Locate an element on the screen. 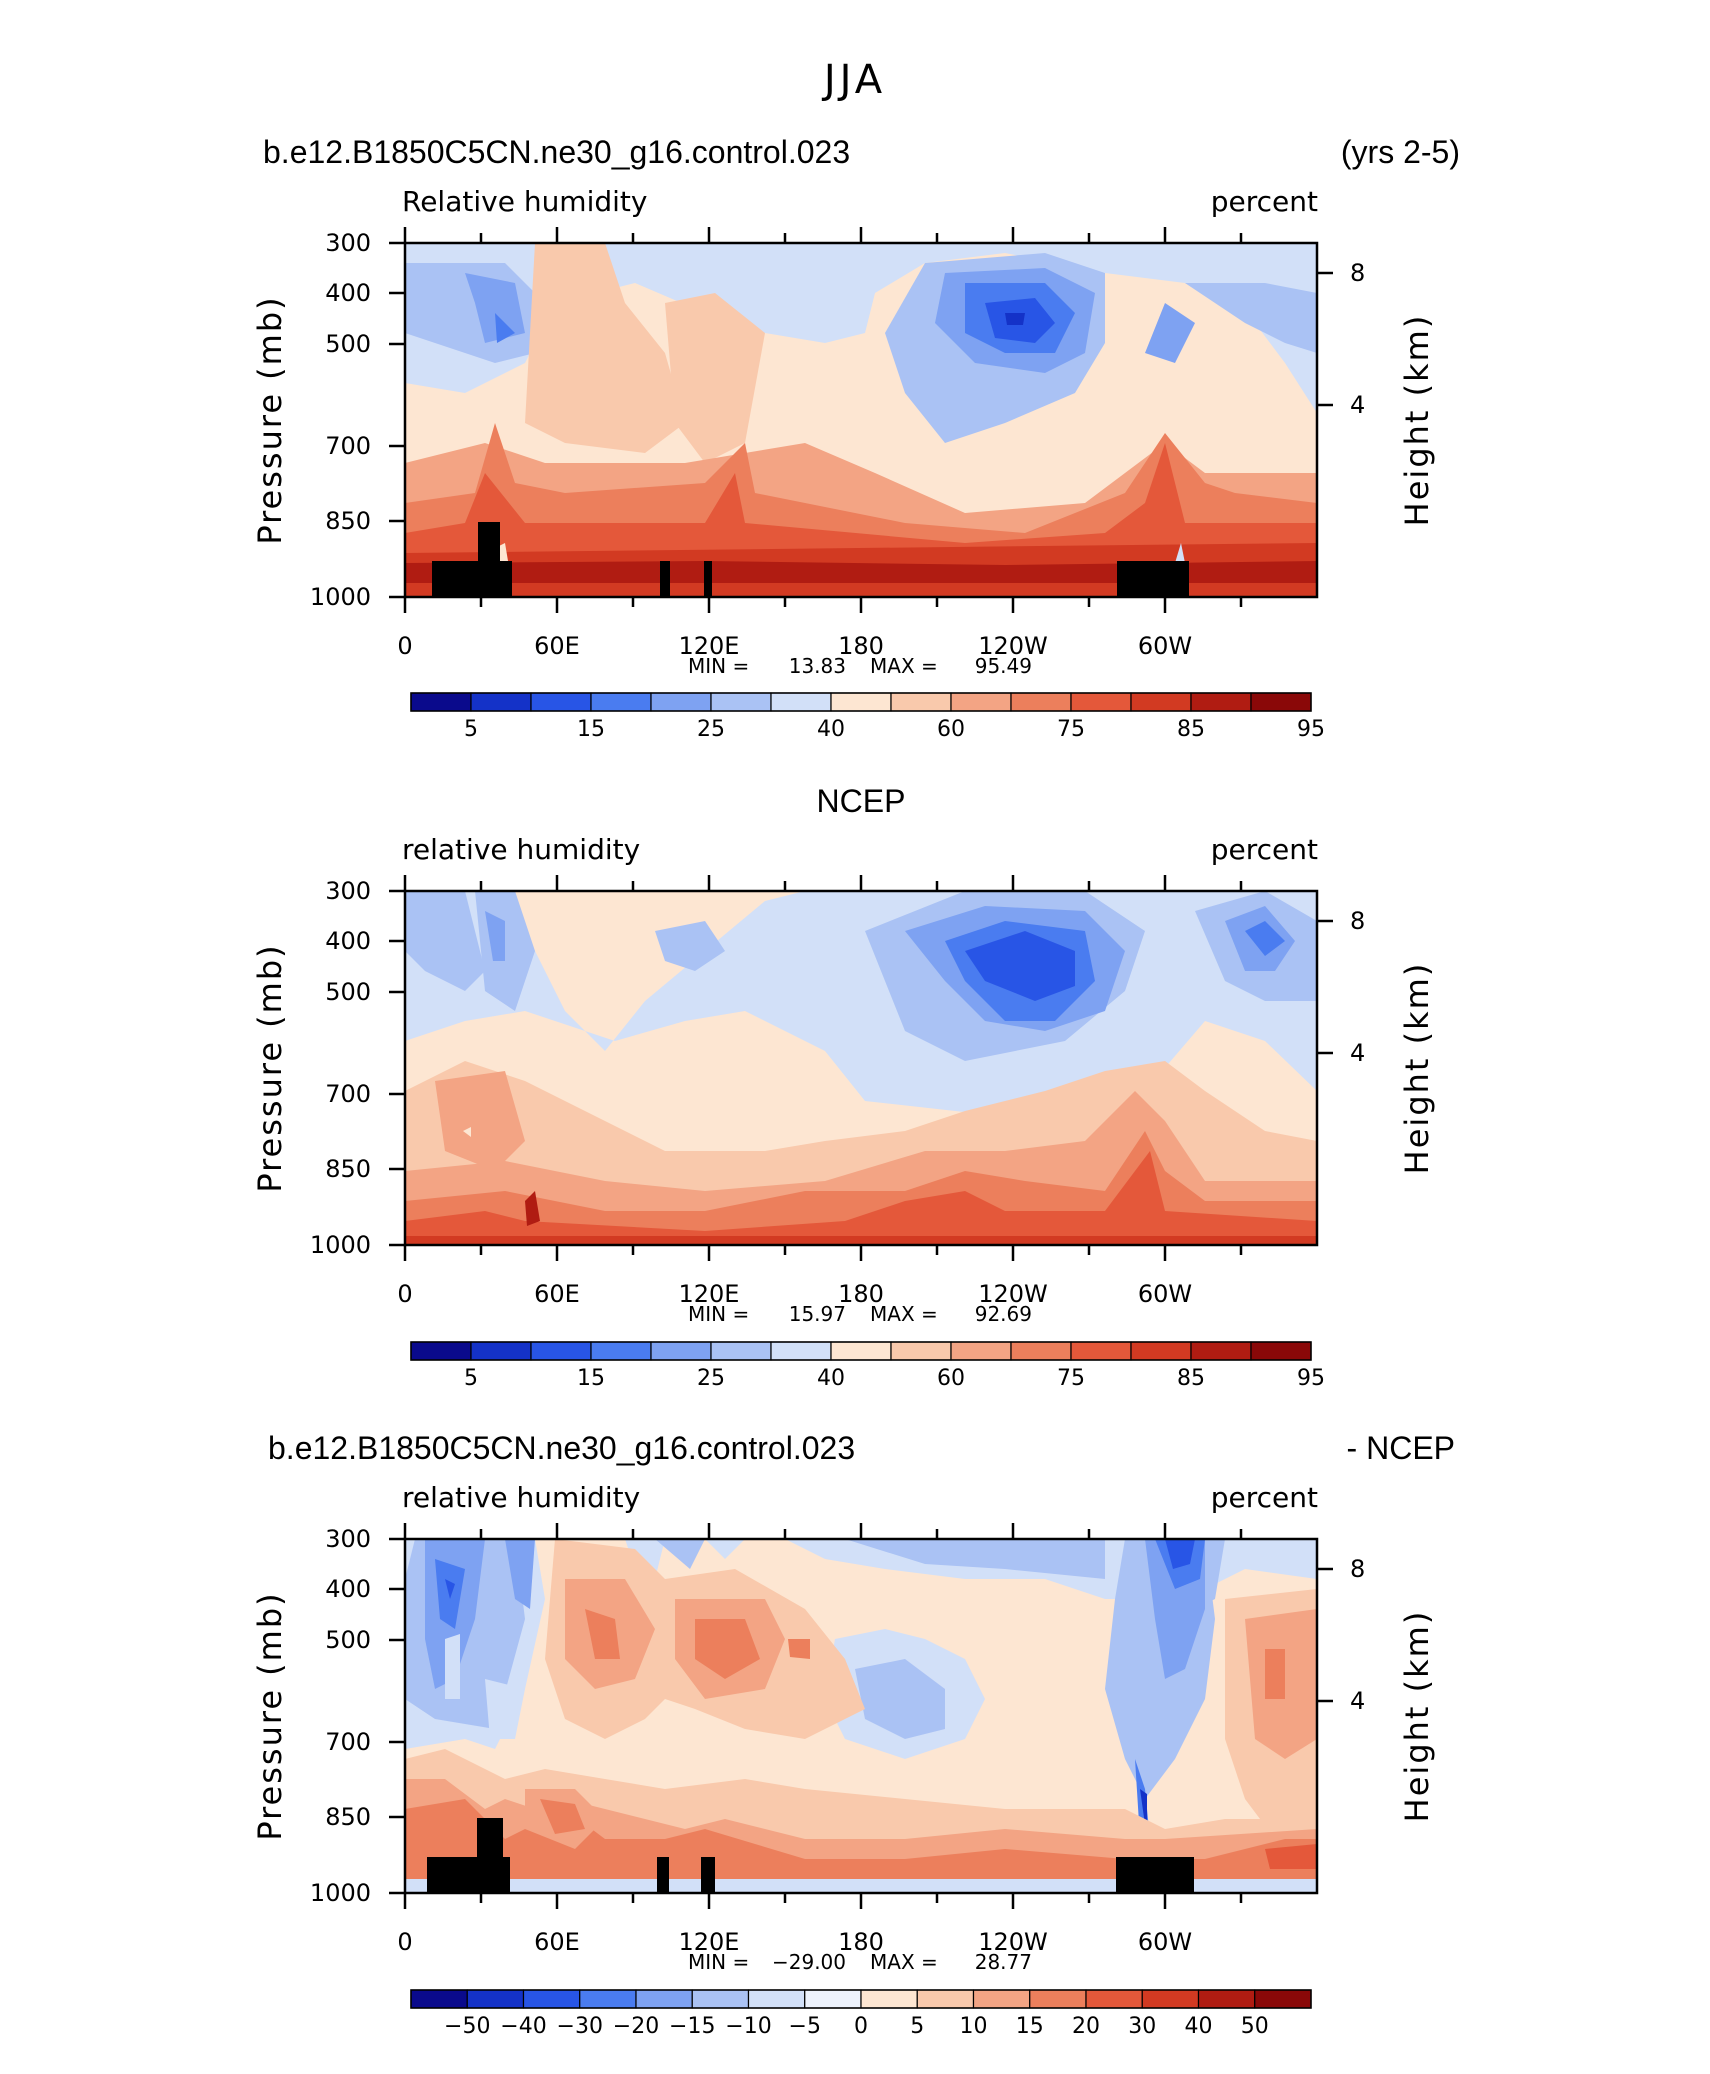  panel-3-terrain-andes is located at coordinates (1155, 1875).